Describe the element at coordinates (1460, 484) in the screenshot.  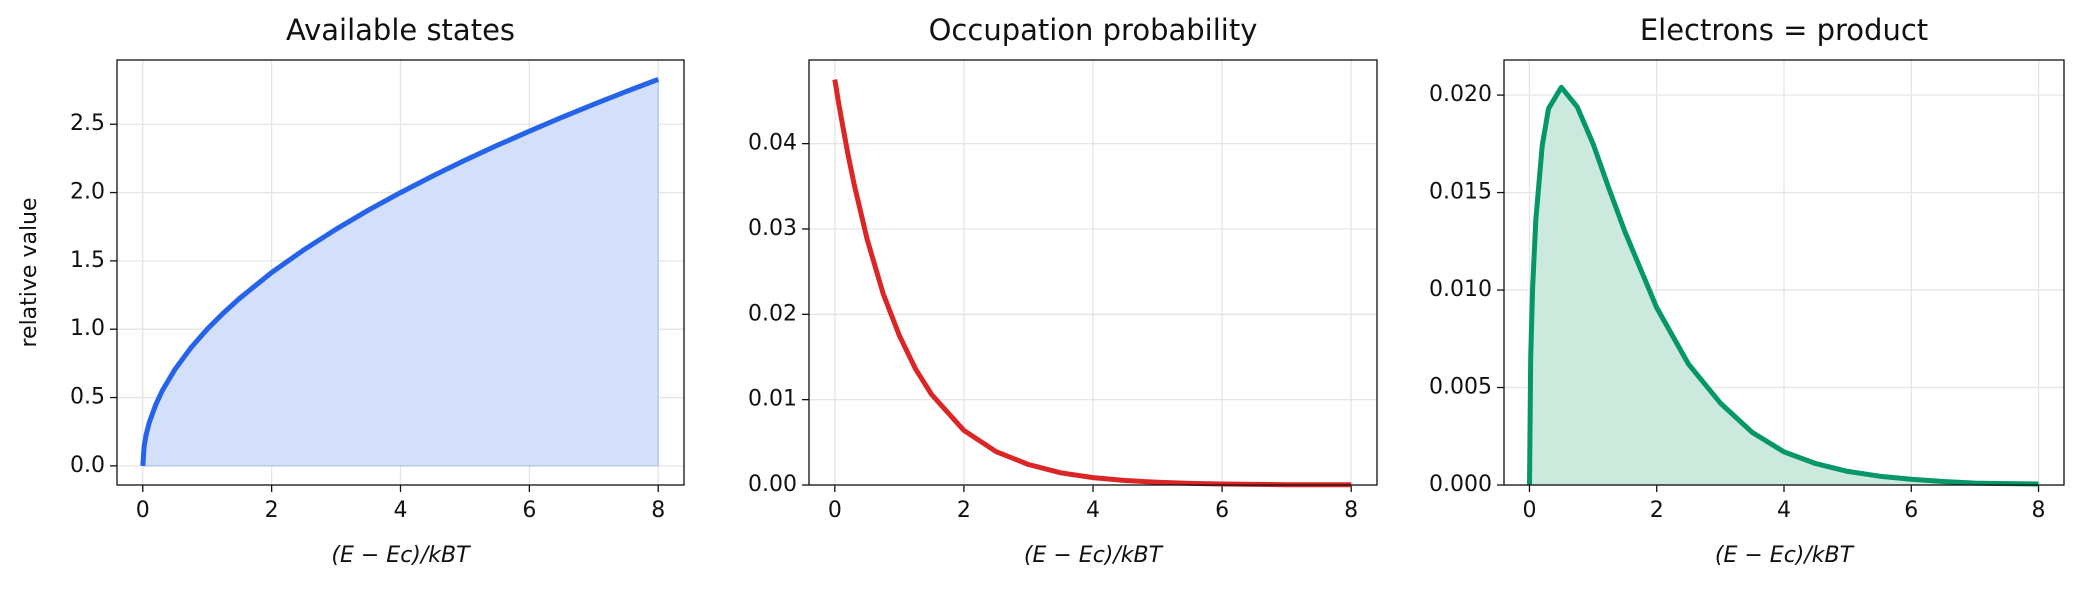
I see `y-tick-label: 0.000` at that location.